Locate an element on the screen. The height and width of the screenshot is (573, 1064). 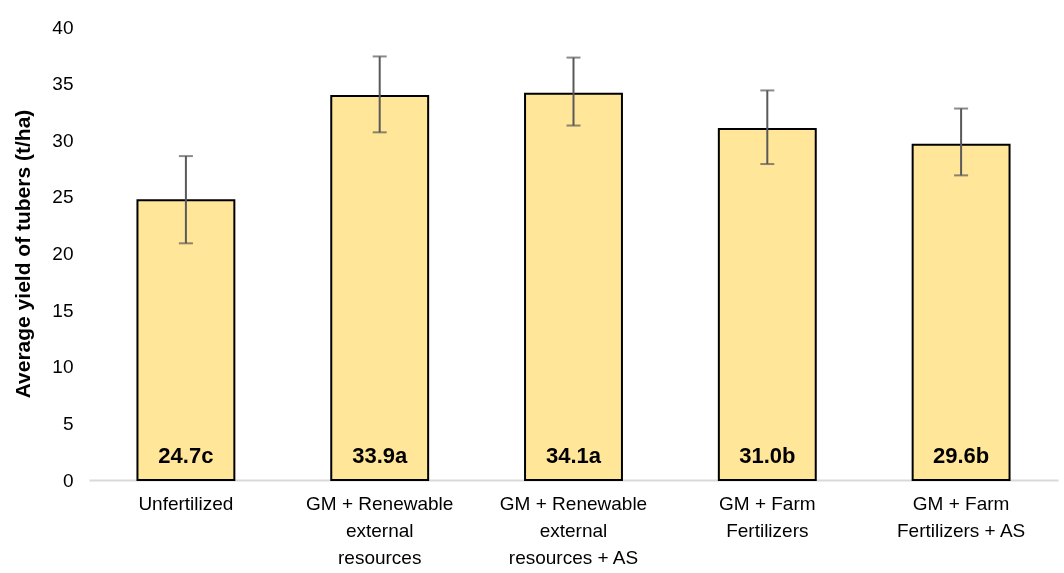
data-label: 31.0b is located at coordinates (767, 455).